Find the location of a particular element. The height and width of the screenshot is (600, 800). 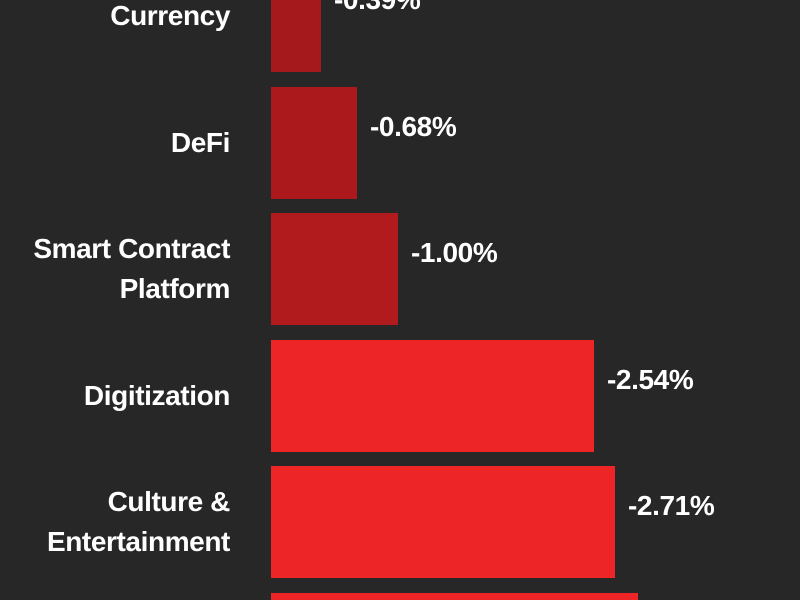

category-label-line: Platform is located at coordinates (175, 288).